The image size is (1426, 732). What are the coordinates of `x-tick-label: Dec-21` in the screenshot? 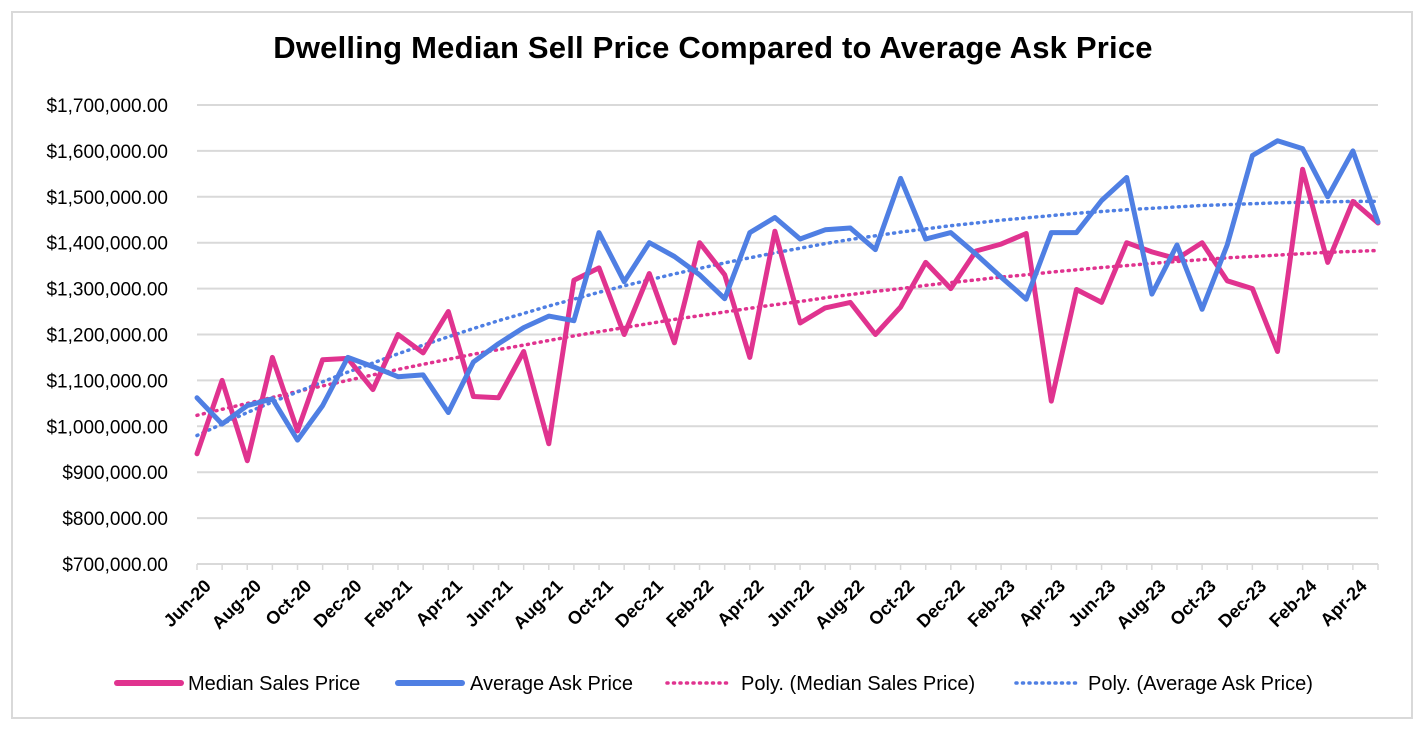 It's located at (639, 604).